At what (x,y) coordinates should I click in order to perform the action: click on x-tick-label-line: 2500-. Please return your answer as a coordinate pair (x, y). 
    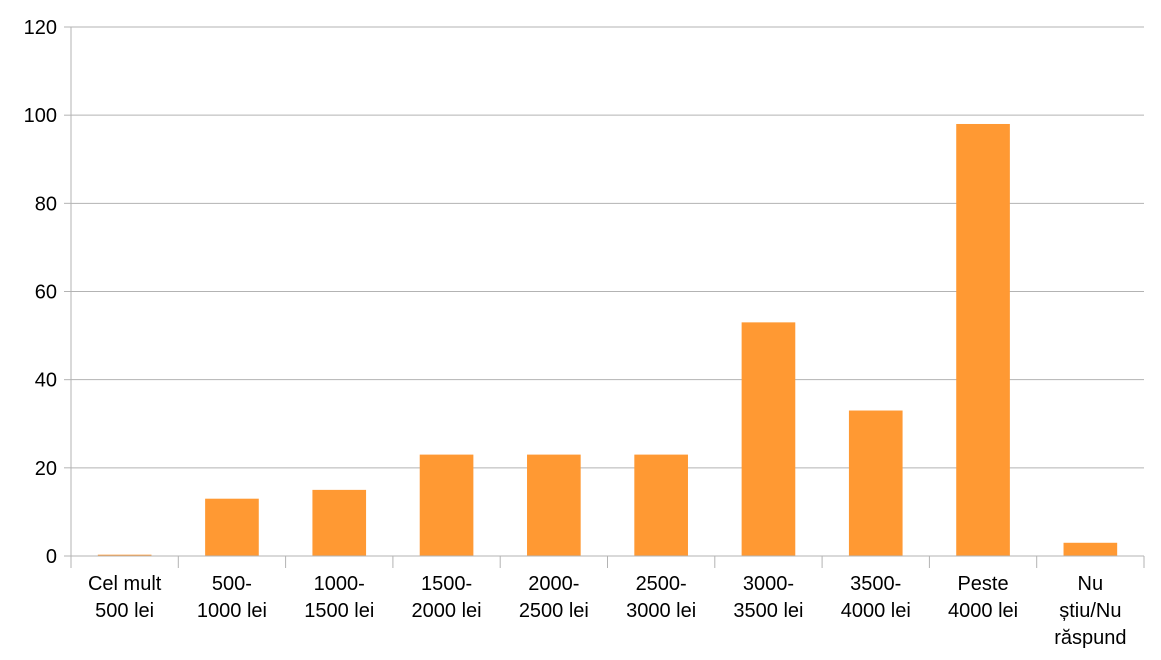
    Looking at the image, I should click on (661, 584).